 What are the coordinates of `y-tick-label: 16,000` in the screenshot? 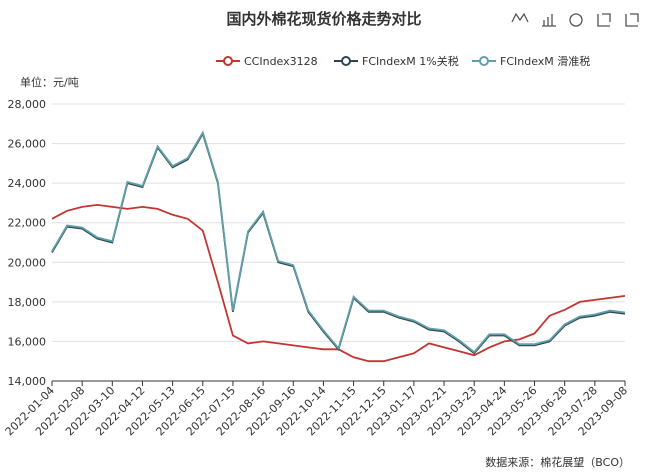 It's located at (27, 341).